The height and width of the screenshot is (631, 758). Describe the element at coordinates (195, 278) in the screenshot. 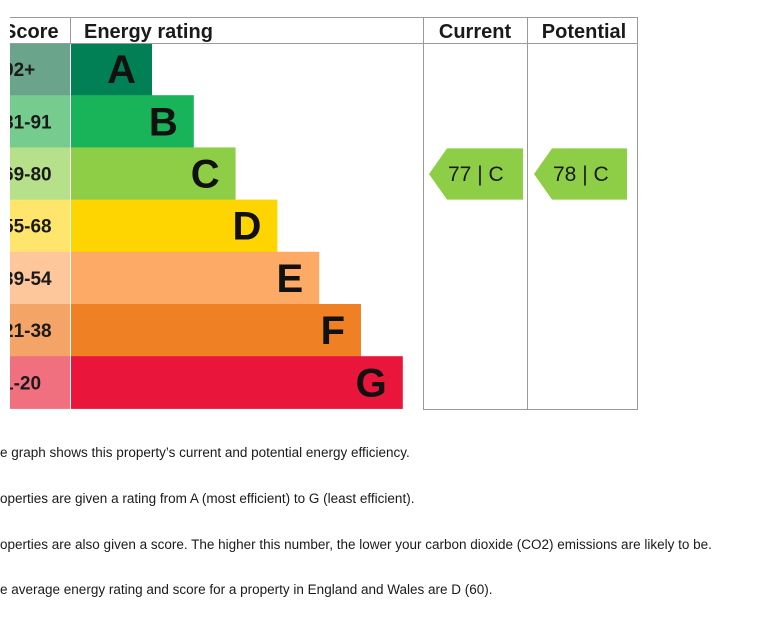

I see `band-bar-e` at that location.